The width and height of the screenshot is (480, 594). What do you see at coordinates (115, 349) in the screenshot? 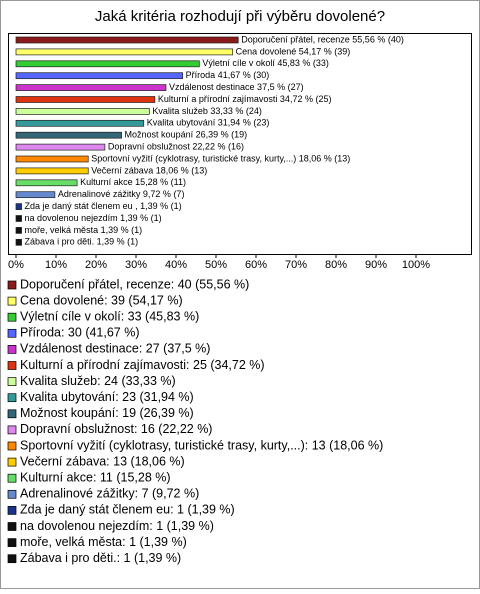
I see `legend-label: Vzdálenost destinace: 27 (37,5 %)` at bounding box center [115, 349].